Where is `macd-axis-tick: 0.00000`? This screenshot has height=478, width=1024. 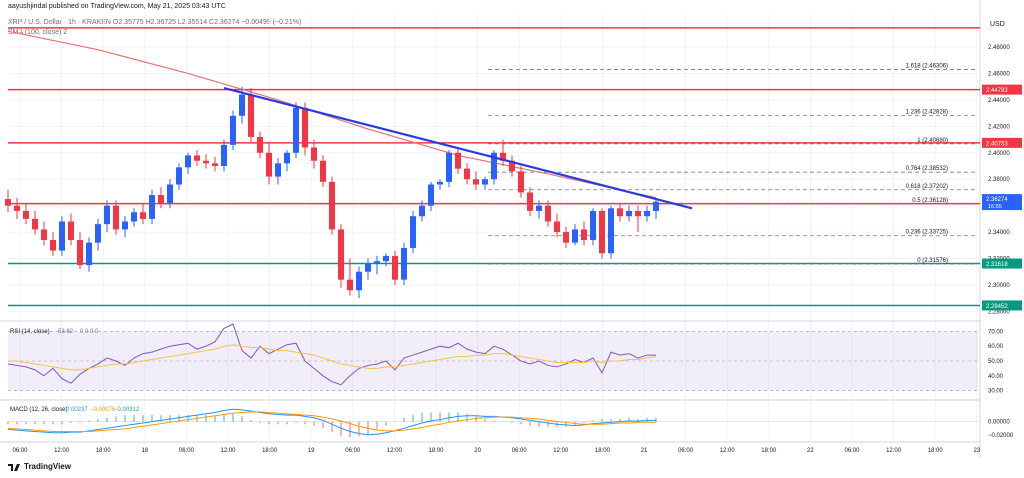
macd-axis-tick: 0.00000 is located at coordinates (999, 423).